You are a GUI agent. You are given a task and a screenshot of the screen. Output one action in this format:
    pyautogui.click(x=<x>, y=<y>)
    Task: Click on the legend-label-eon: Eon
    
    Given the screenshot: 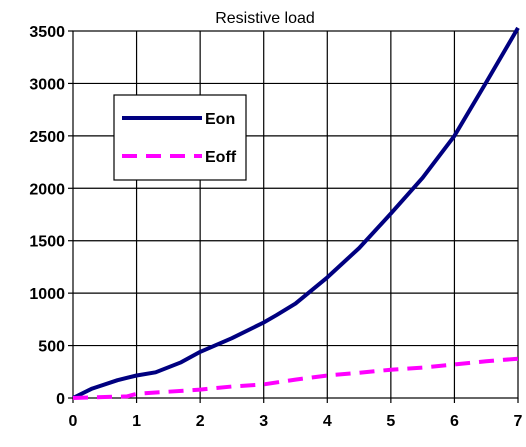 What is the action you would take?
    pyautogui.click(x=220, y=119)
    